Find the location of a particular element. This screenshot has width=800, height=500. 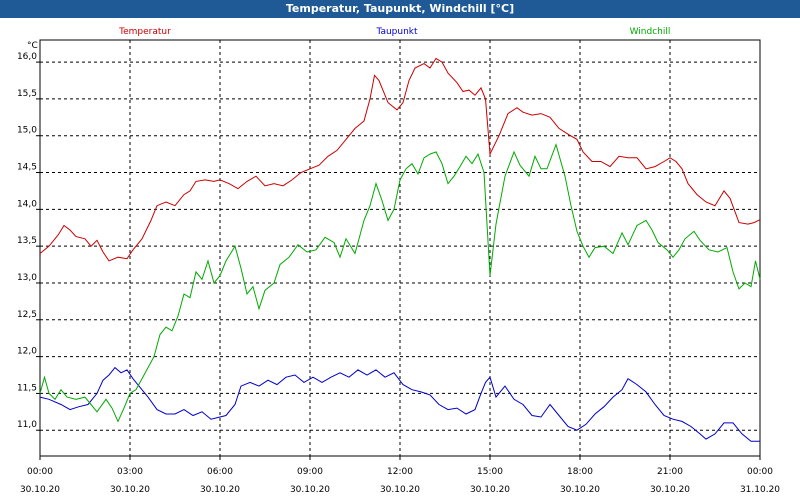

x-tick-time-label: 03:00 is located at coordinates (130, 472).